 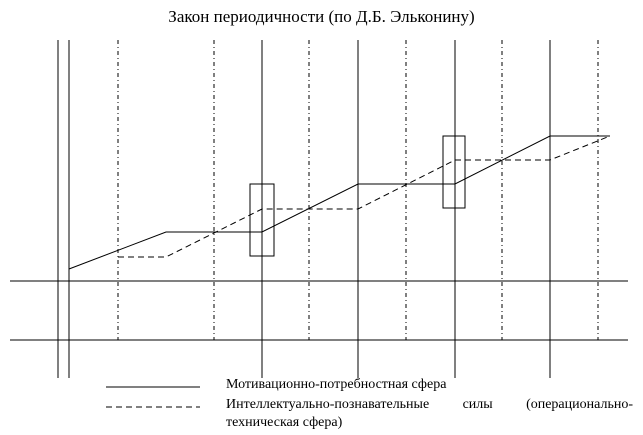 I want to click on legend-label: Мотивационно-потребностная сфера, so click(x=336, y=384).